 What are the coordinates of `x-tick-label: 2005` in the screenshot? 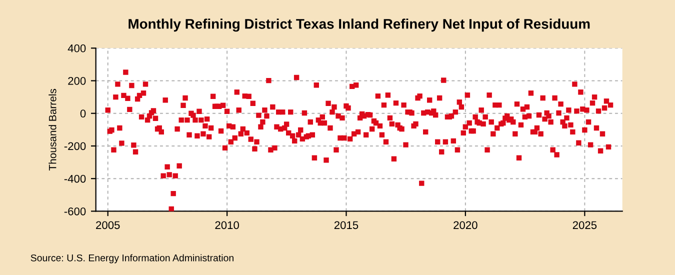 It's located at (108, 225).